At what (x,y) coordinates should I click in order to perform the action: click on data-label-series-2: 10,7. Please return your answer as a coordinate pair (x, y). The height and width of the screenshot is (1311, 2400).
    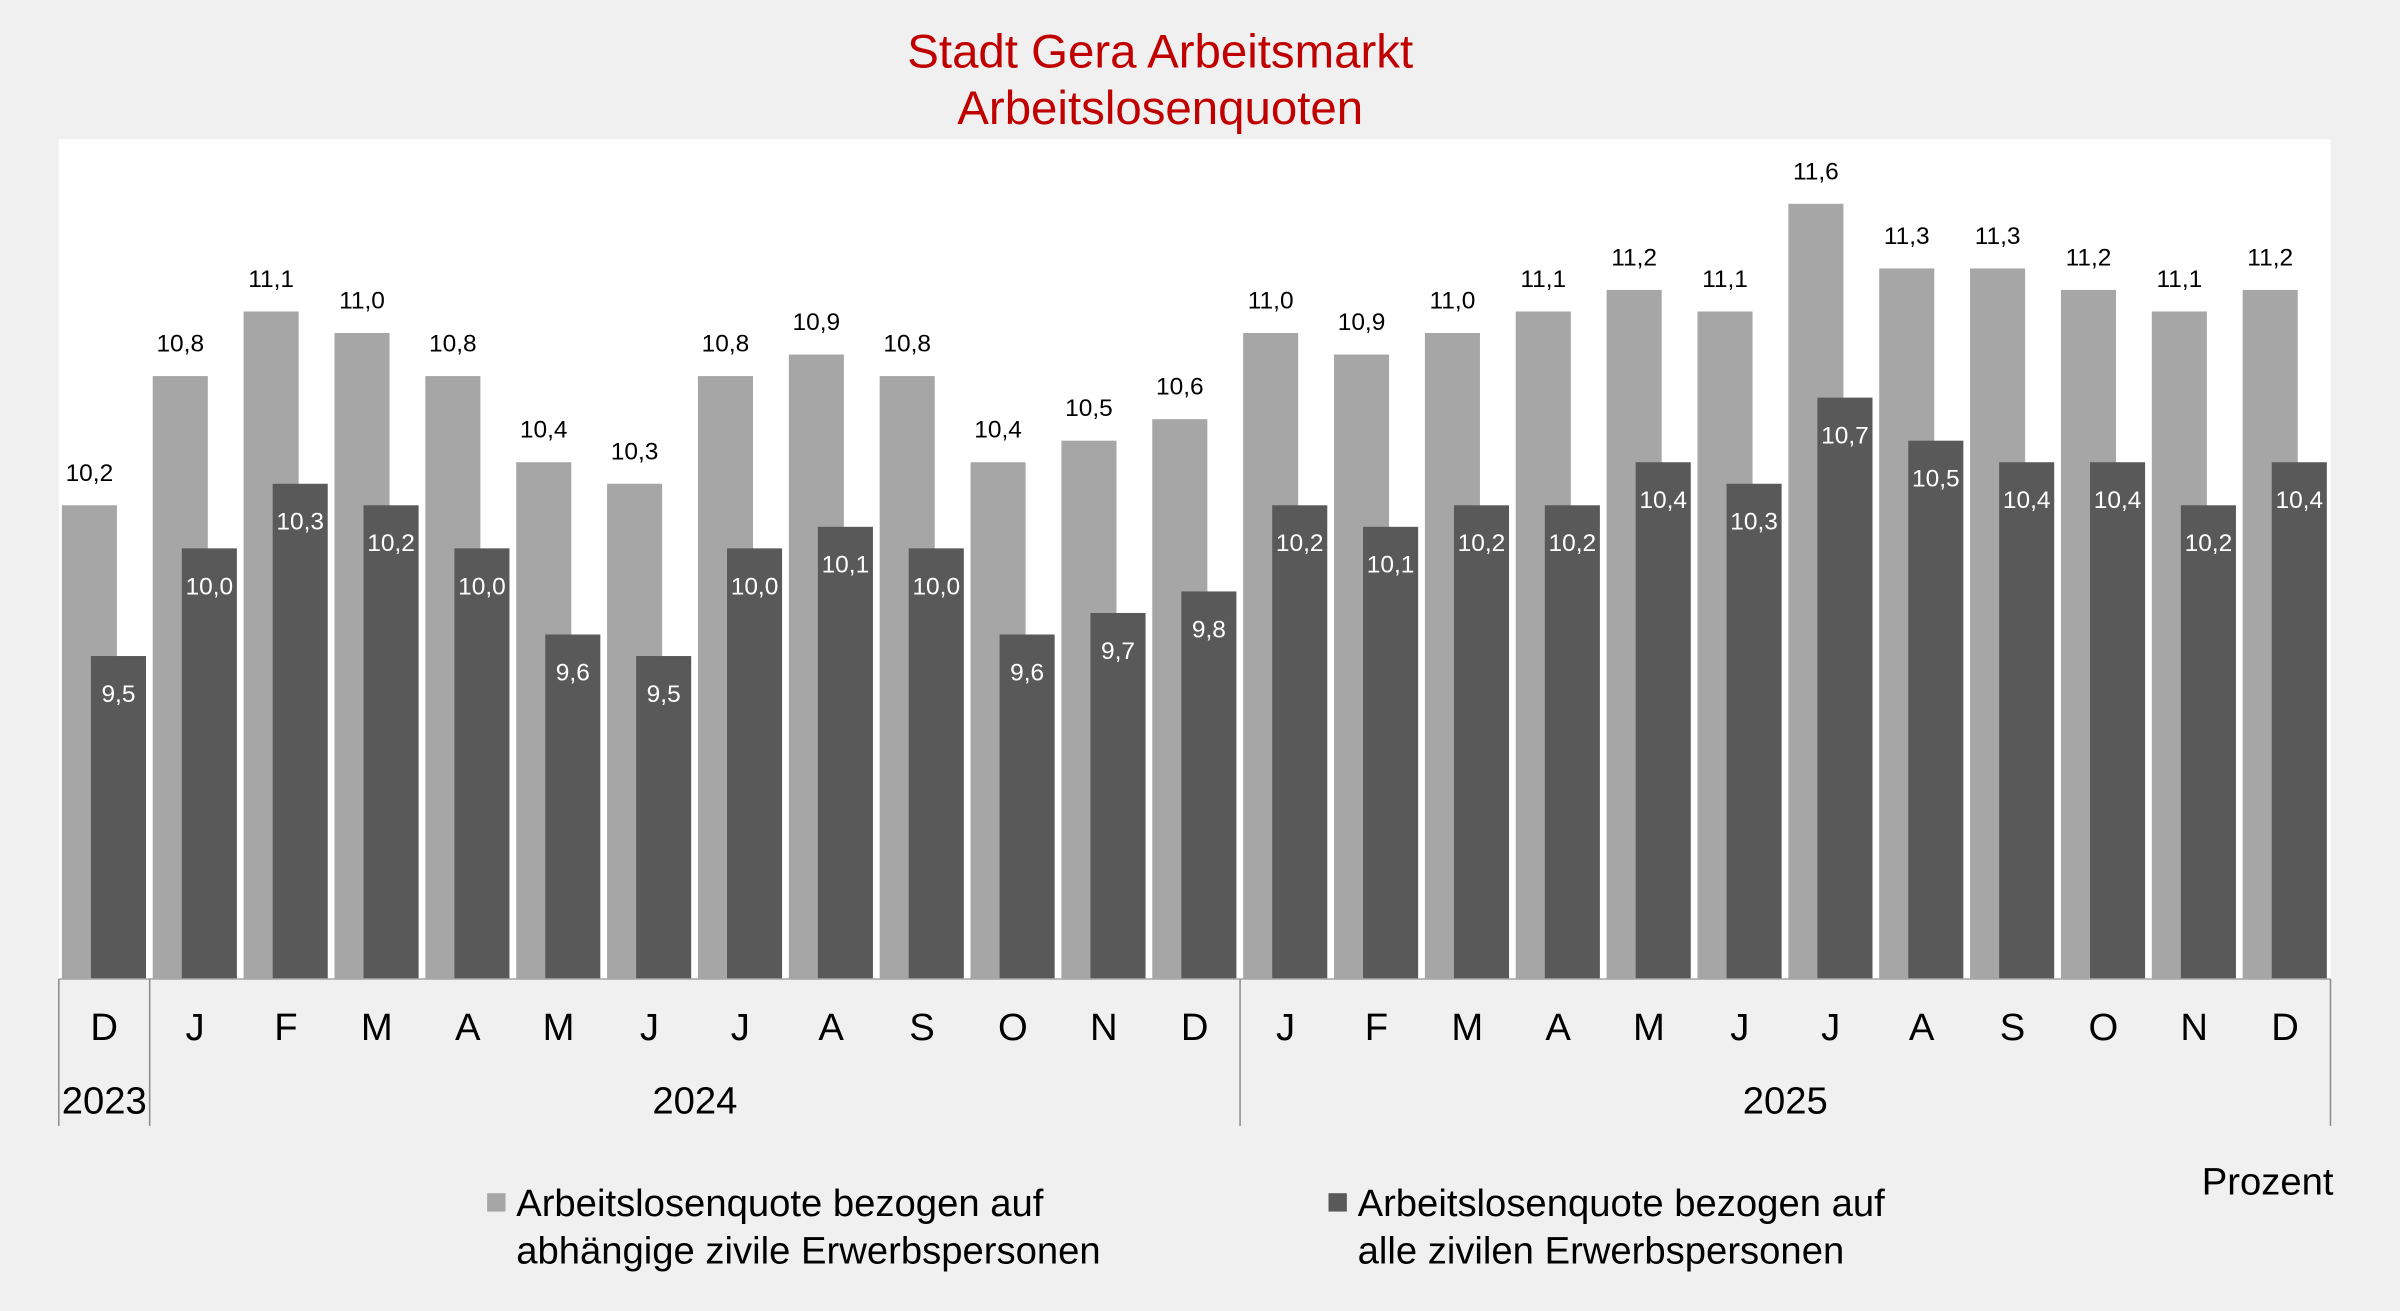
    Looking at the image, I should click on (1845, 436).